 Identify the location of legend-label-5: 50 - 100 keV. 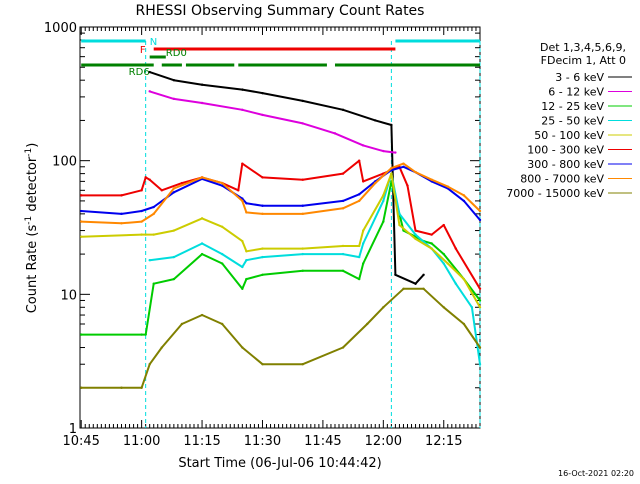
(569, 135).